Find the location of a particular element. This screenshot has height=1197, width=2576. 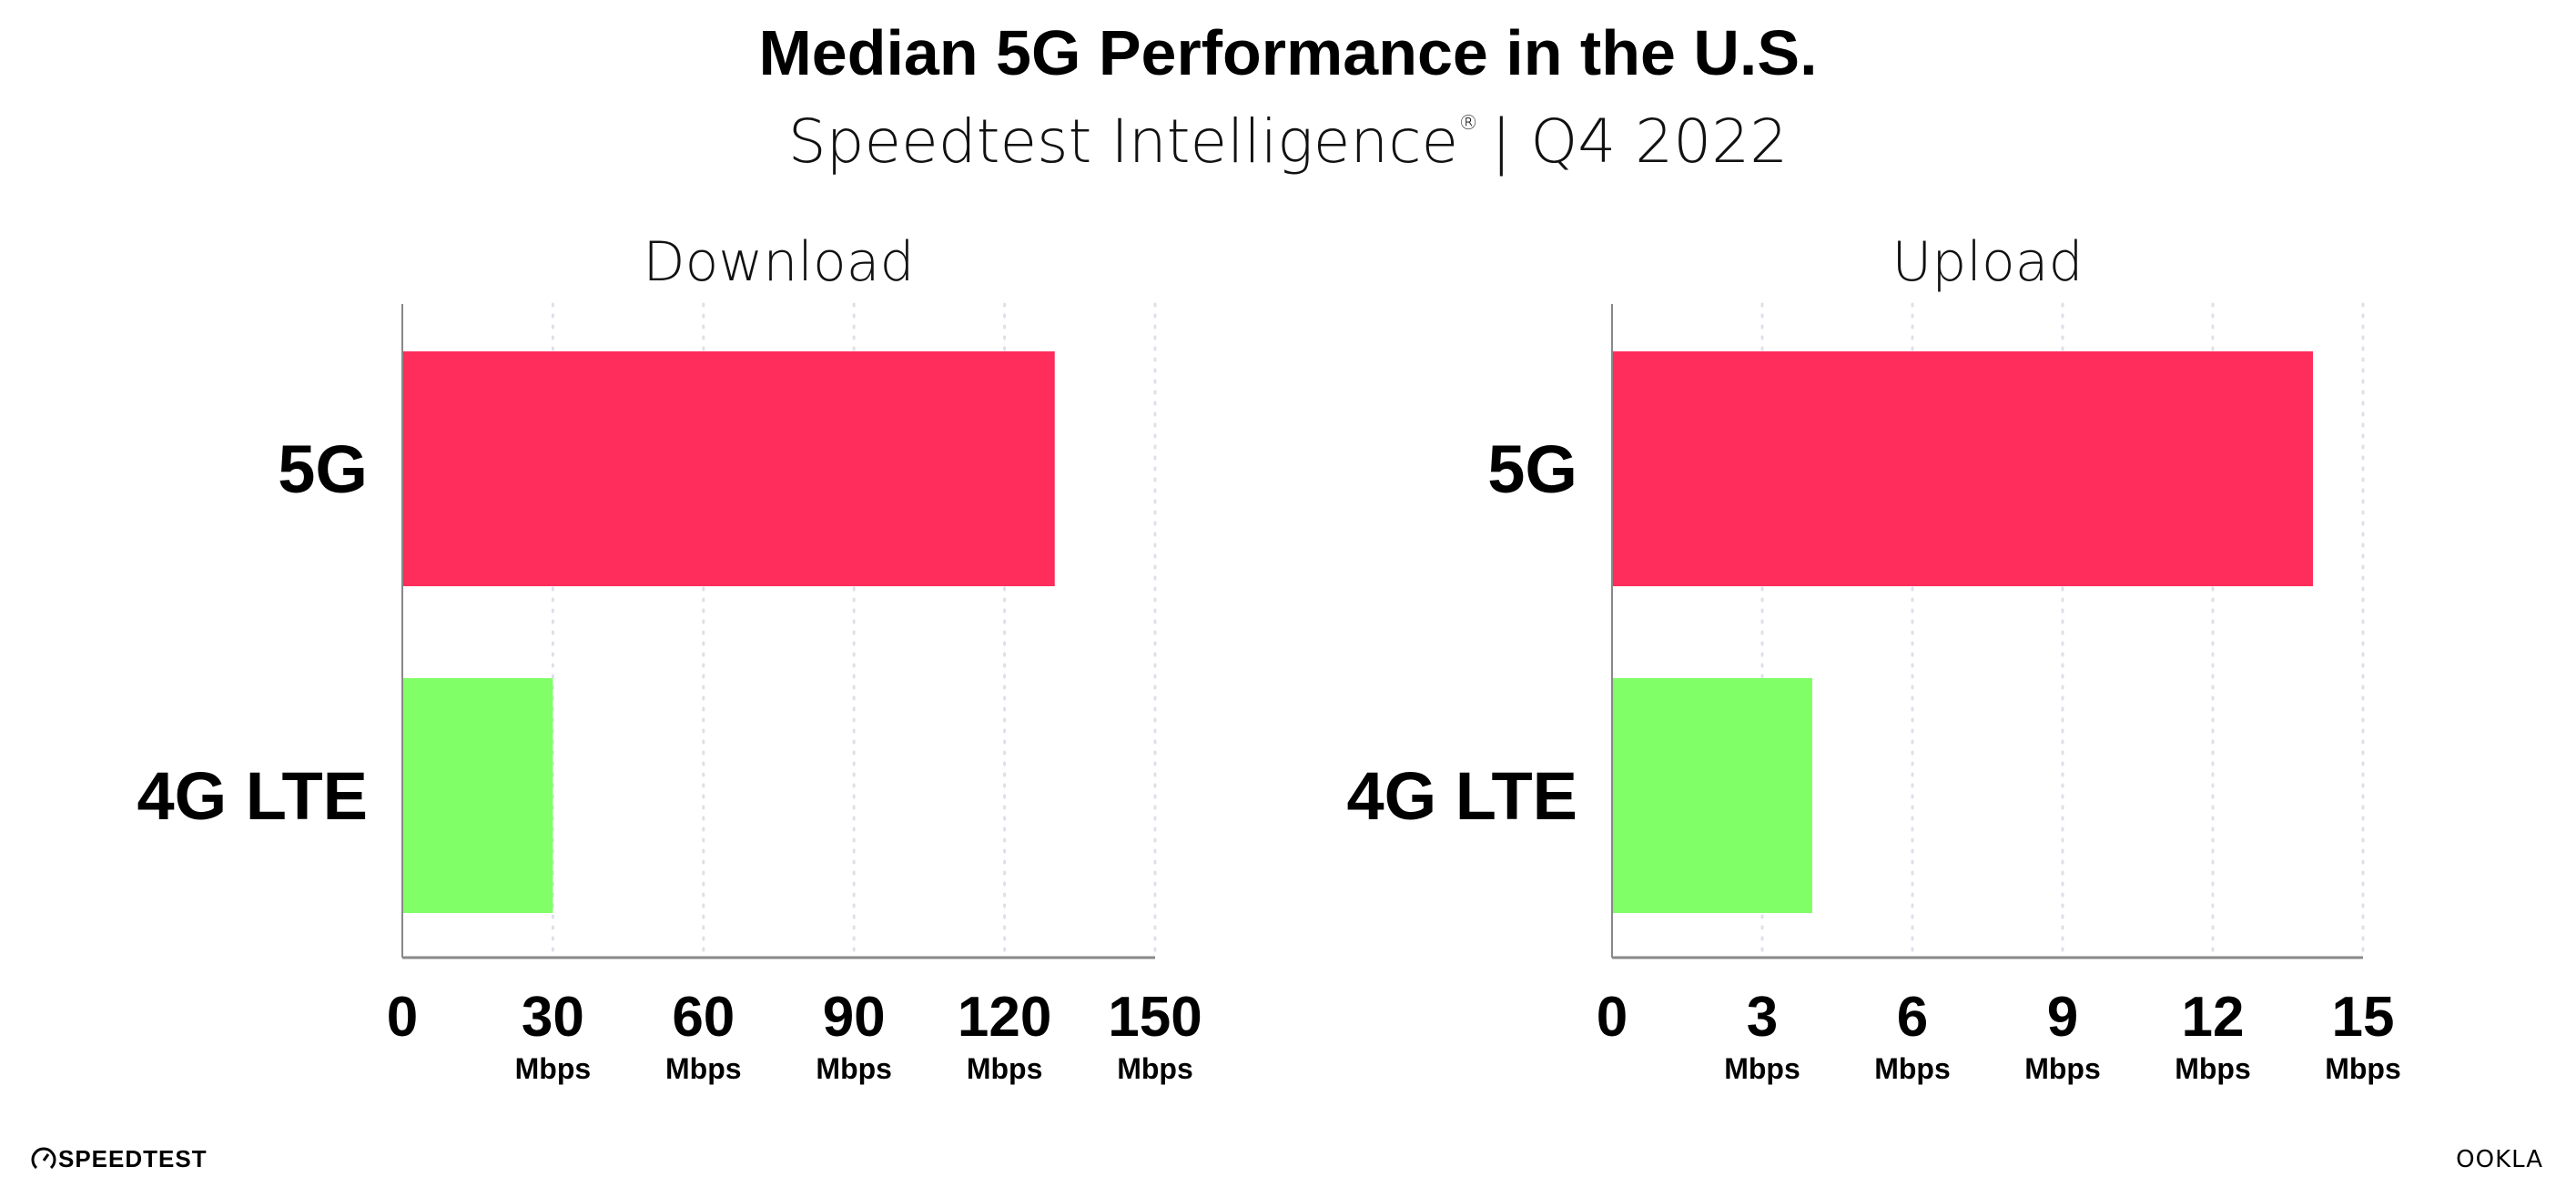

speedtest-logo-text: SPEEDTEST is located at coordinates (133, 1159).